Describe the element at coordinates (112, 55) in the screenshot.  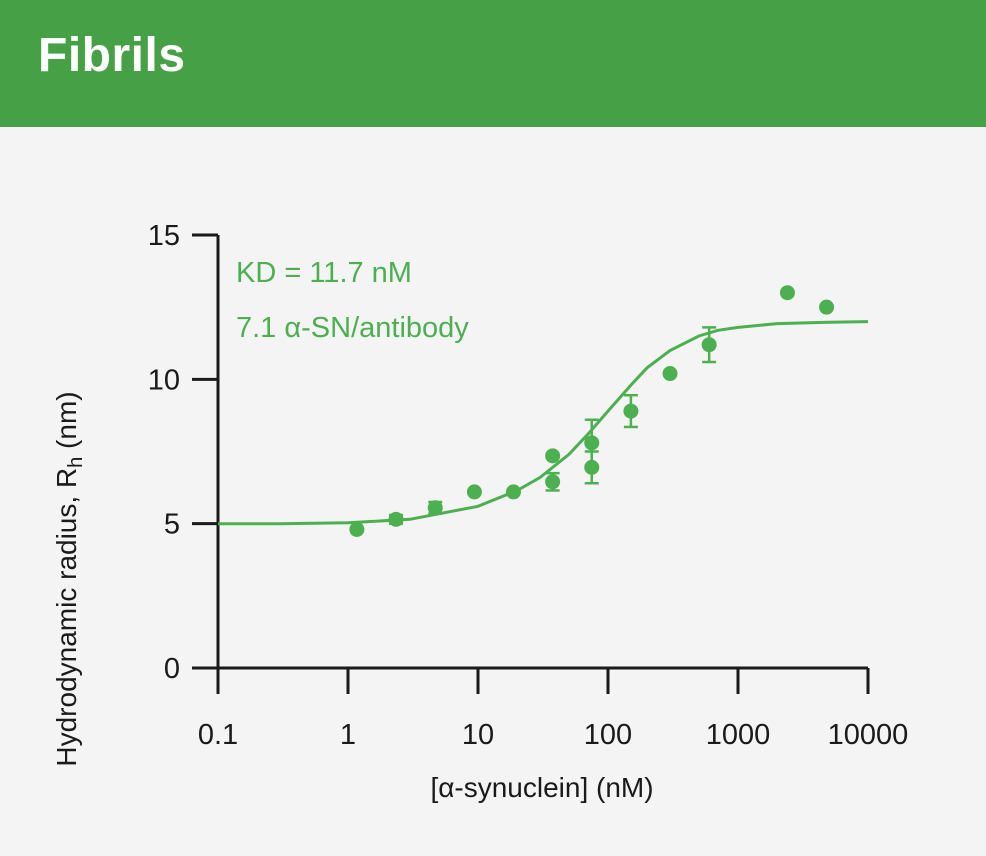
I see `page-title: Fibrils` at that location.